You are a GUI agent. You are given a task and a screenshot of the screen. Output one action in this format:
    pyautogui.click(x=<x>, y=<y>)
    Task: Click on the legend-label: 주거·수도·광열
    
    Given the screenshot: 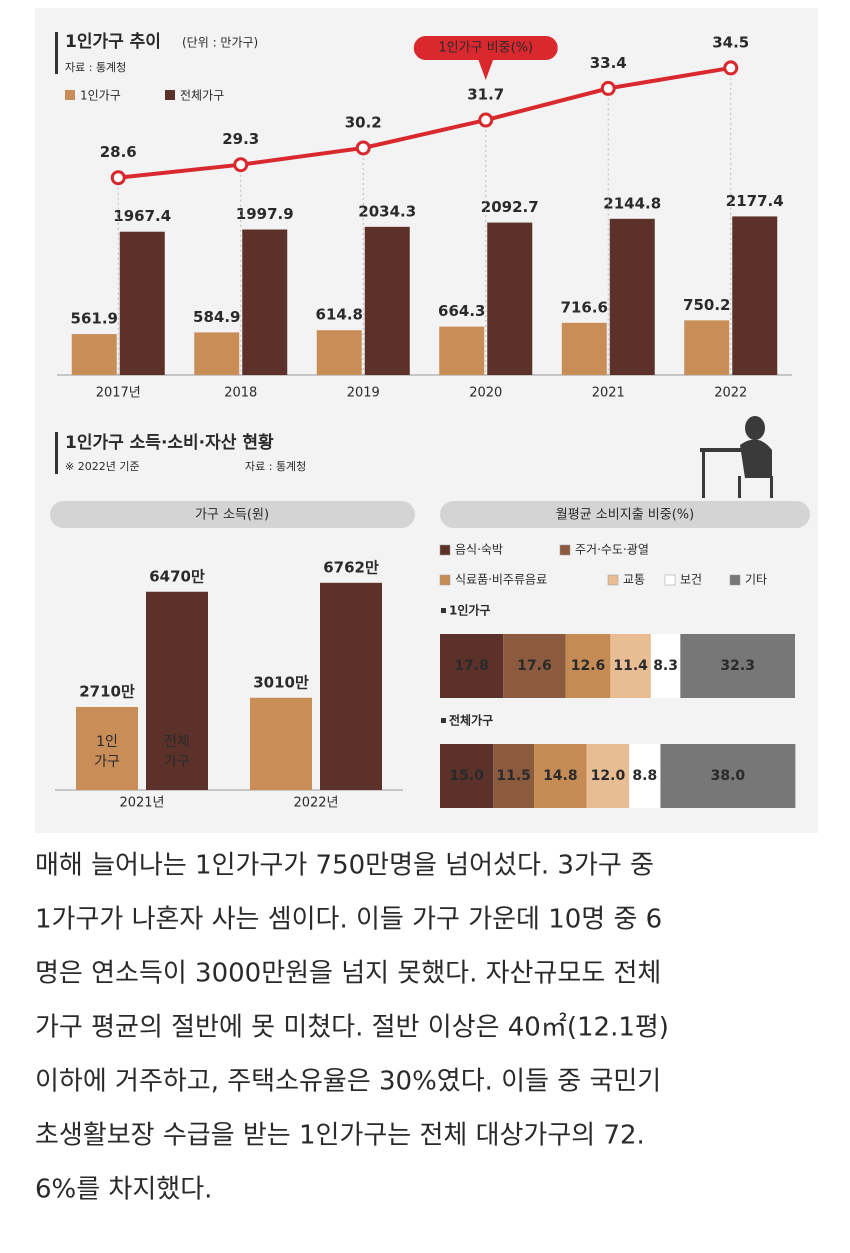 What is the action you would take?
    pyautogui.click(x=612, y=550)
    